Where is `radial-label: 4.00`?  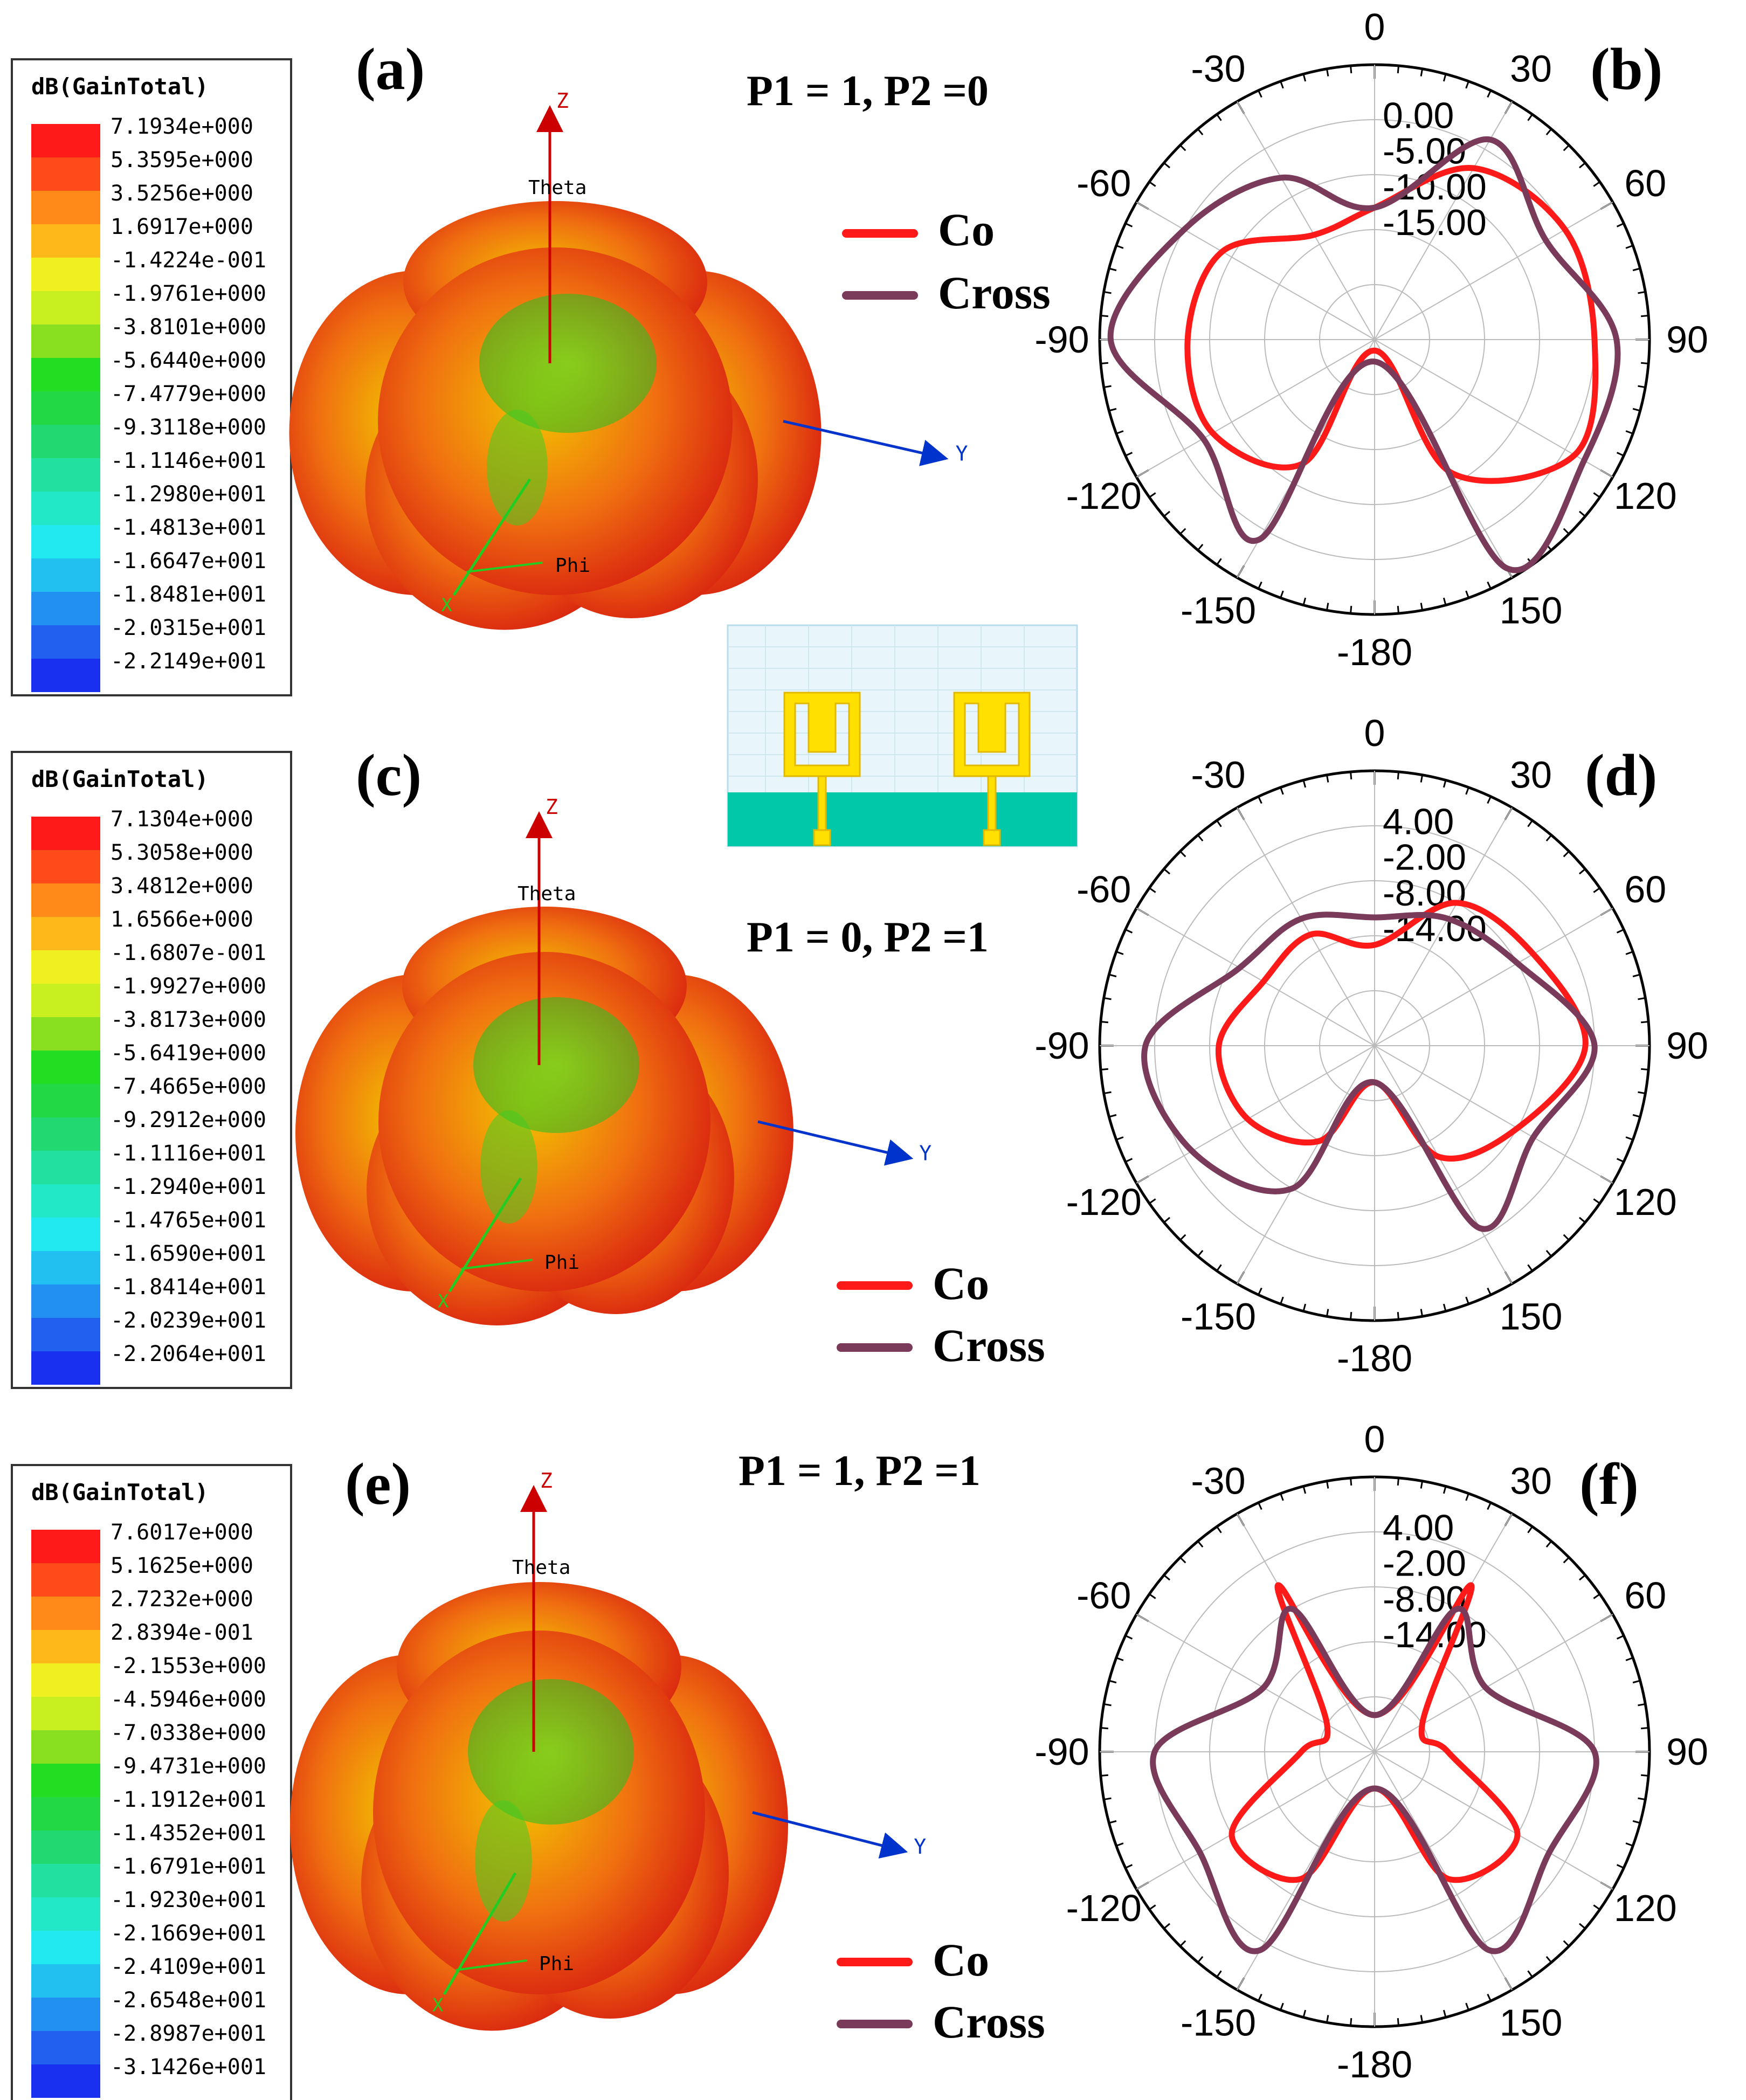
radial-label: 4.00 is located at coordinates (1418, 1527).